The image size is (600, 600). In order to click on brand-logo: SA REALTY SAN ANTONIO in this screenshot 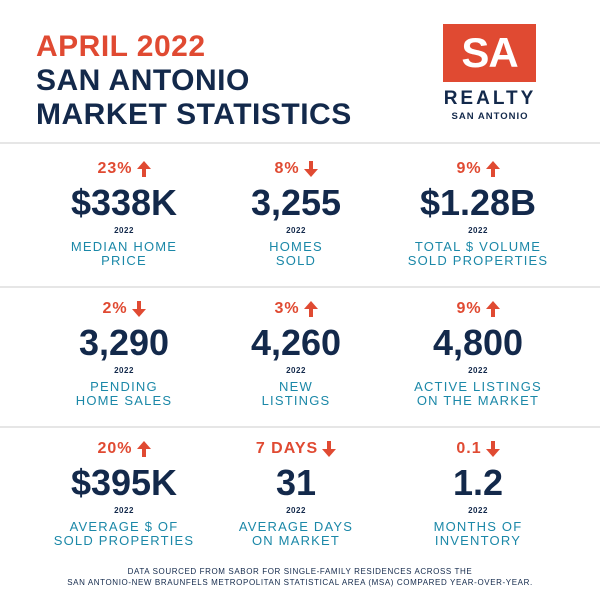, I will do `click(491, 74)`.